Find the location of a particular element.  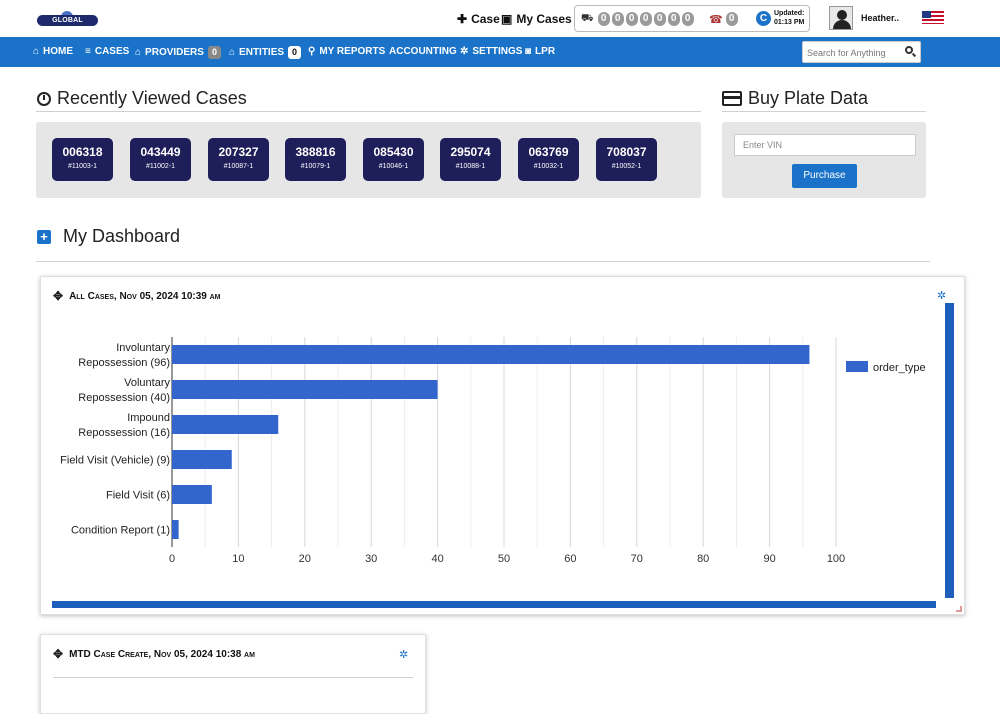

nav-providers-label: PROVIDERS is located at coordinates (174, 52).